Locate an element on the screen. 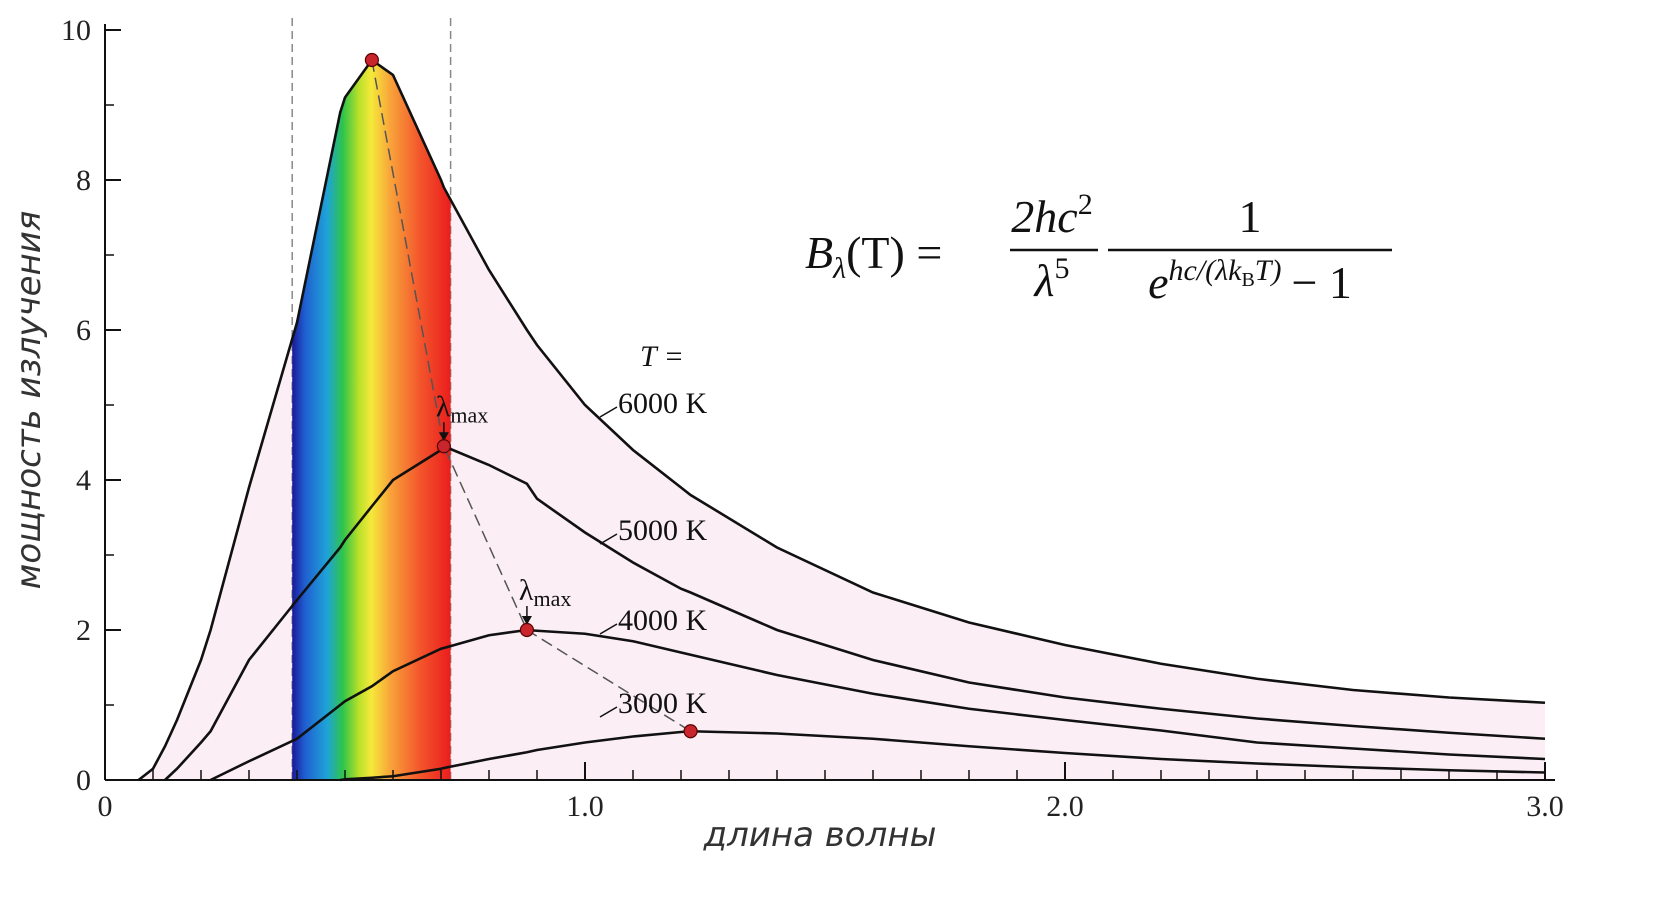 Image resolution: width=1663 pixels, height=906 pixels. formula-num2: 1 is located at coordinates (1250, 216).